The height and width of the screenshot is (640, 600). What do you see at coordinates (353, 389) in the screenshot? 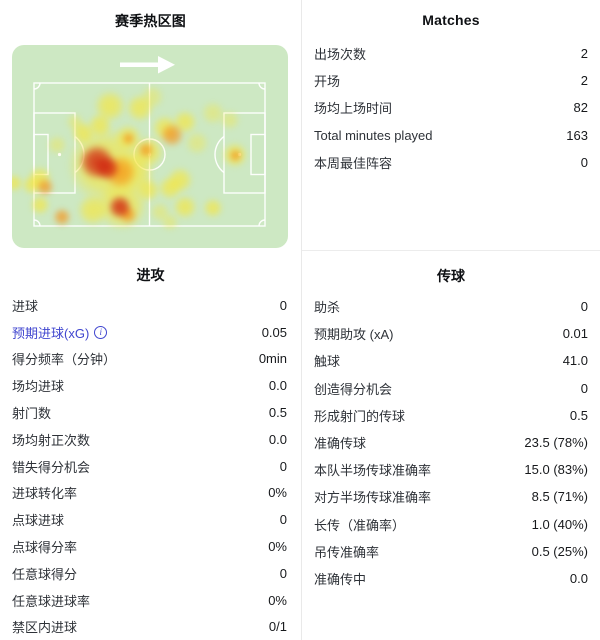
I see `stat-label: 创造得分机会` at bounding box center [353, 389].